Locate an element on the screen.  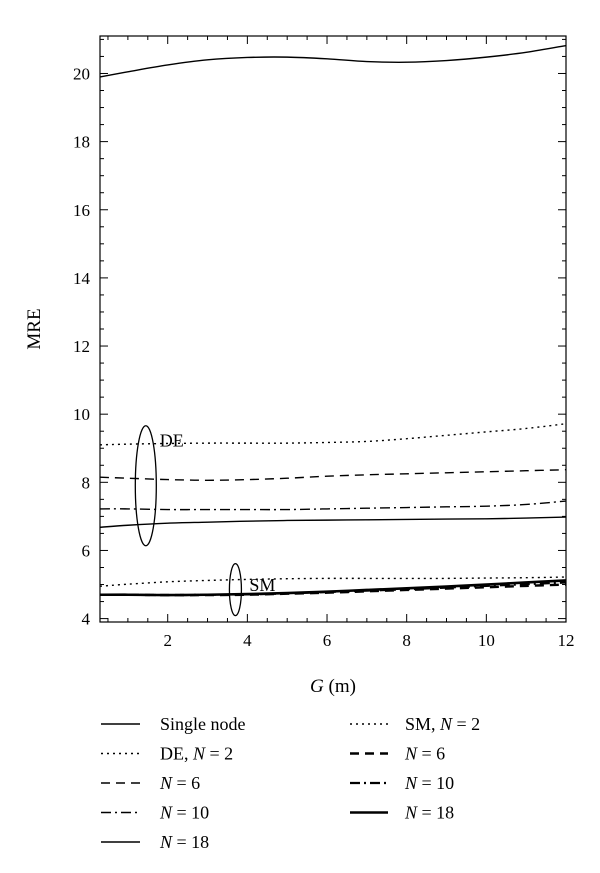
legend-label-right-1: N = 6 is located at coordinates (424, 754).